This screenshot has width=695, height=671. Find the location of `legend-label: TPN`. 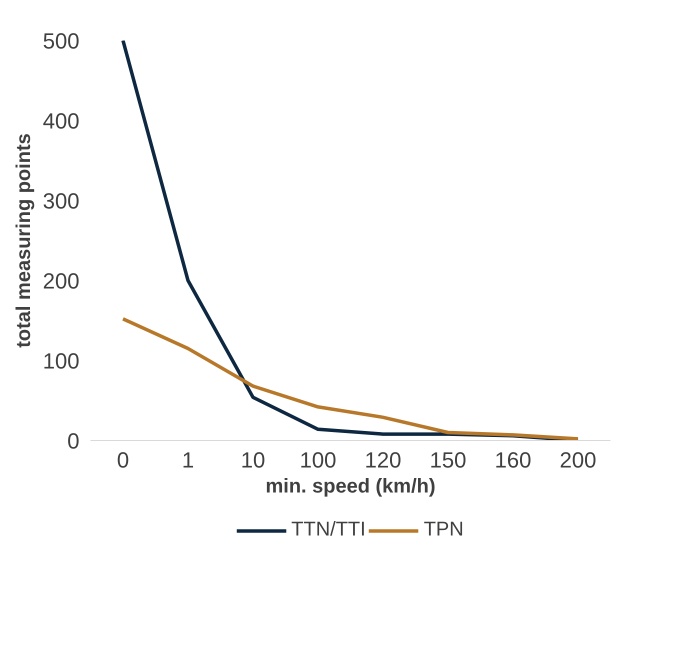

legend-label: TPN is located at coordinates (444, 530).